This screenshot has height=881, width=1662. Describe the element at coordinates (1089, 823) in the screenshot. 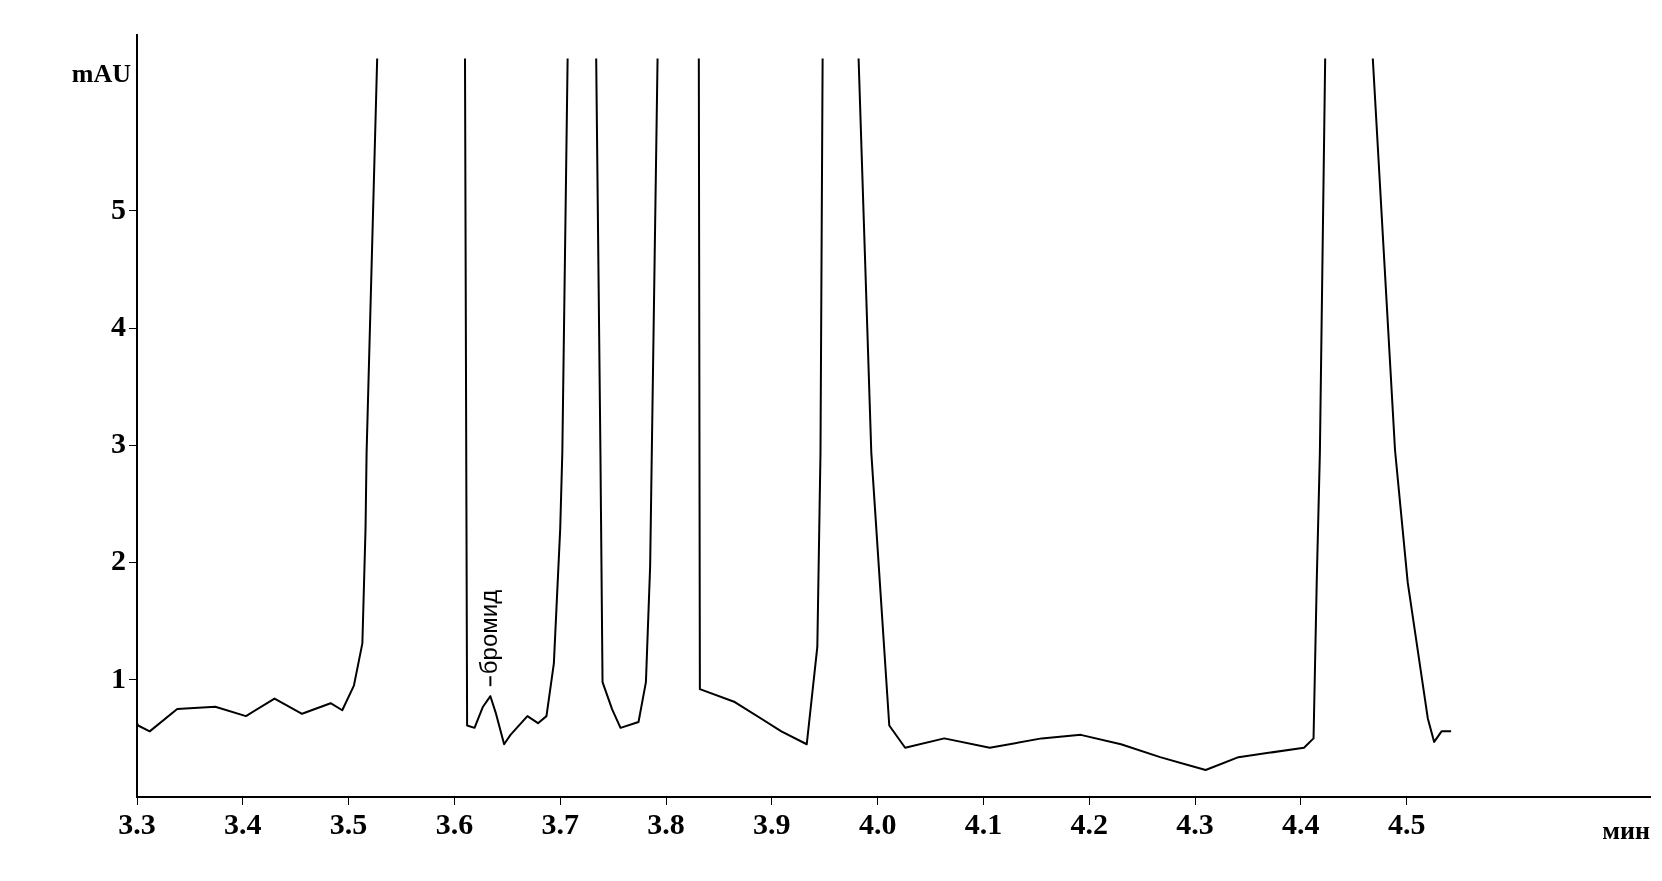

I see `x-tick-label: 4.2` at that location.